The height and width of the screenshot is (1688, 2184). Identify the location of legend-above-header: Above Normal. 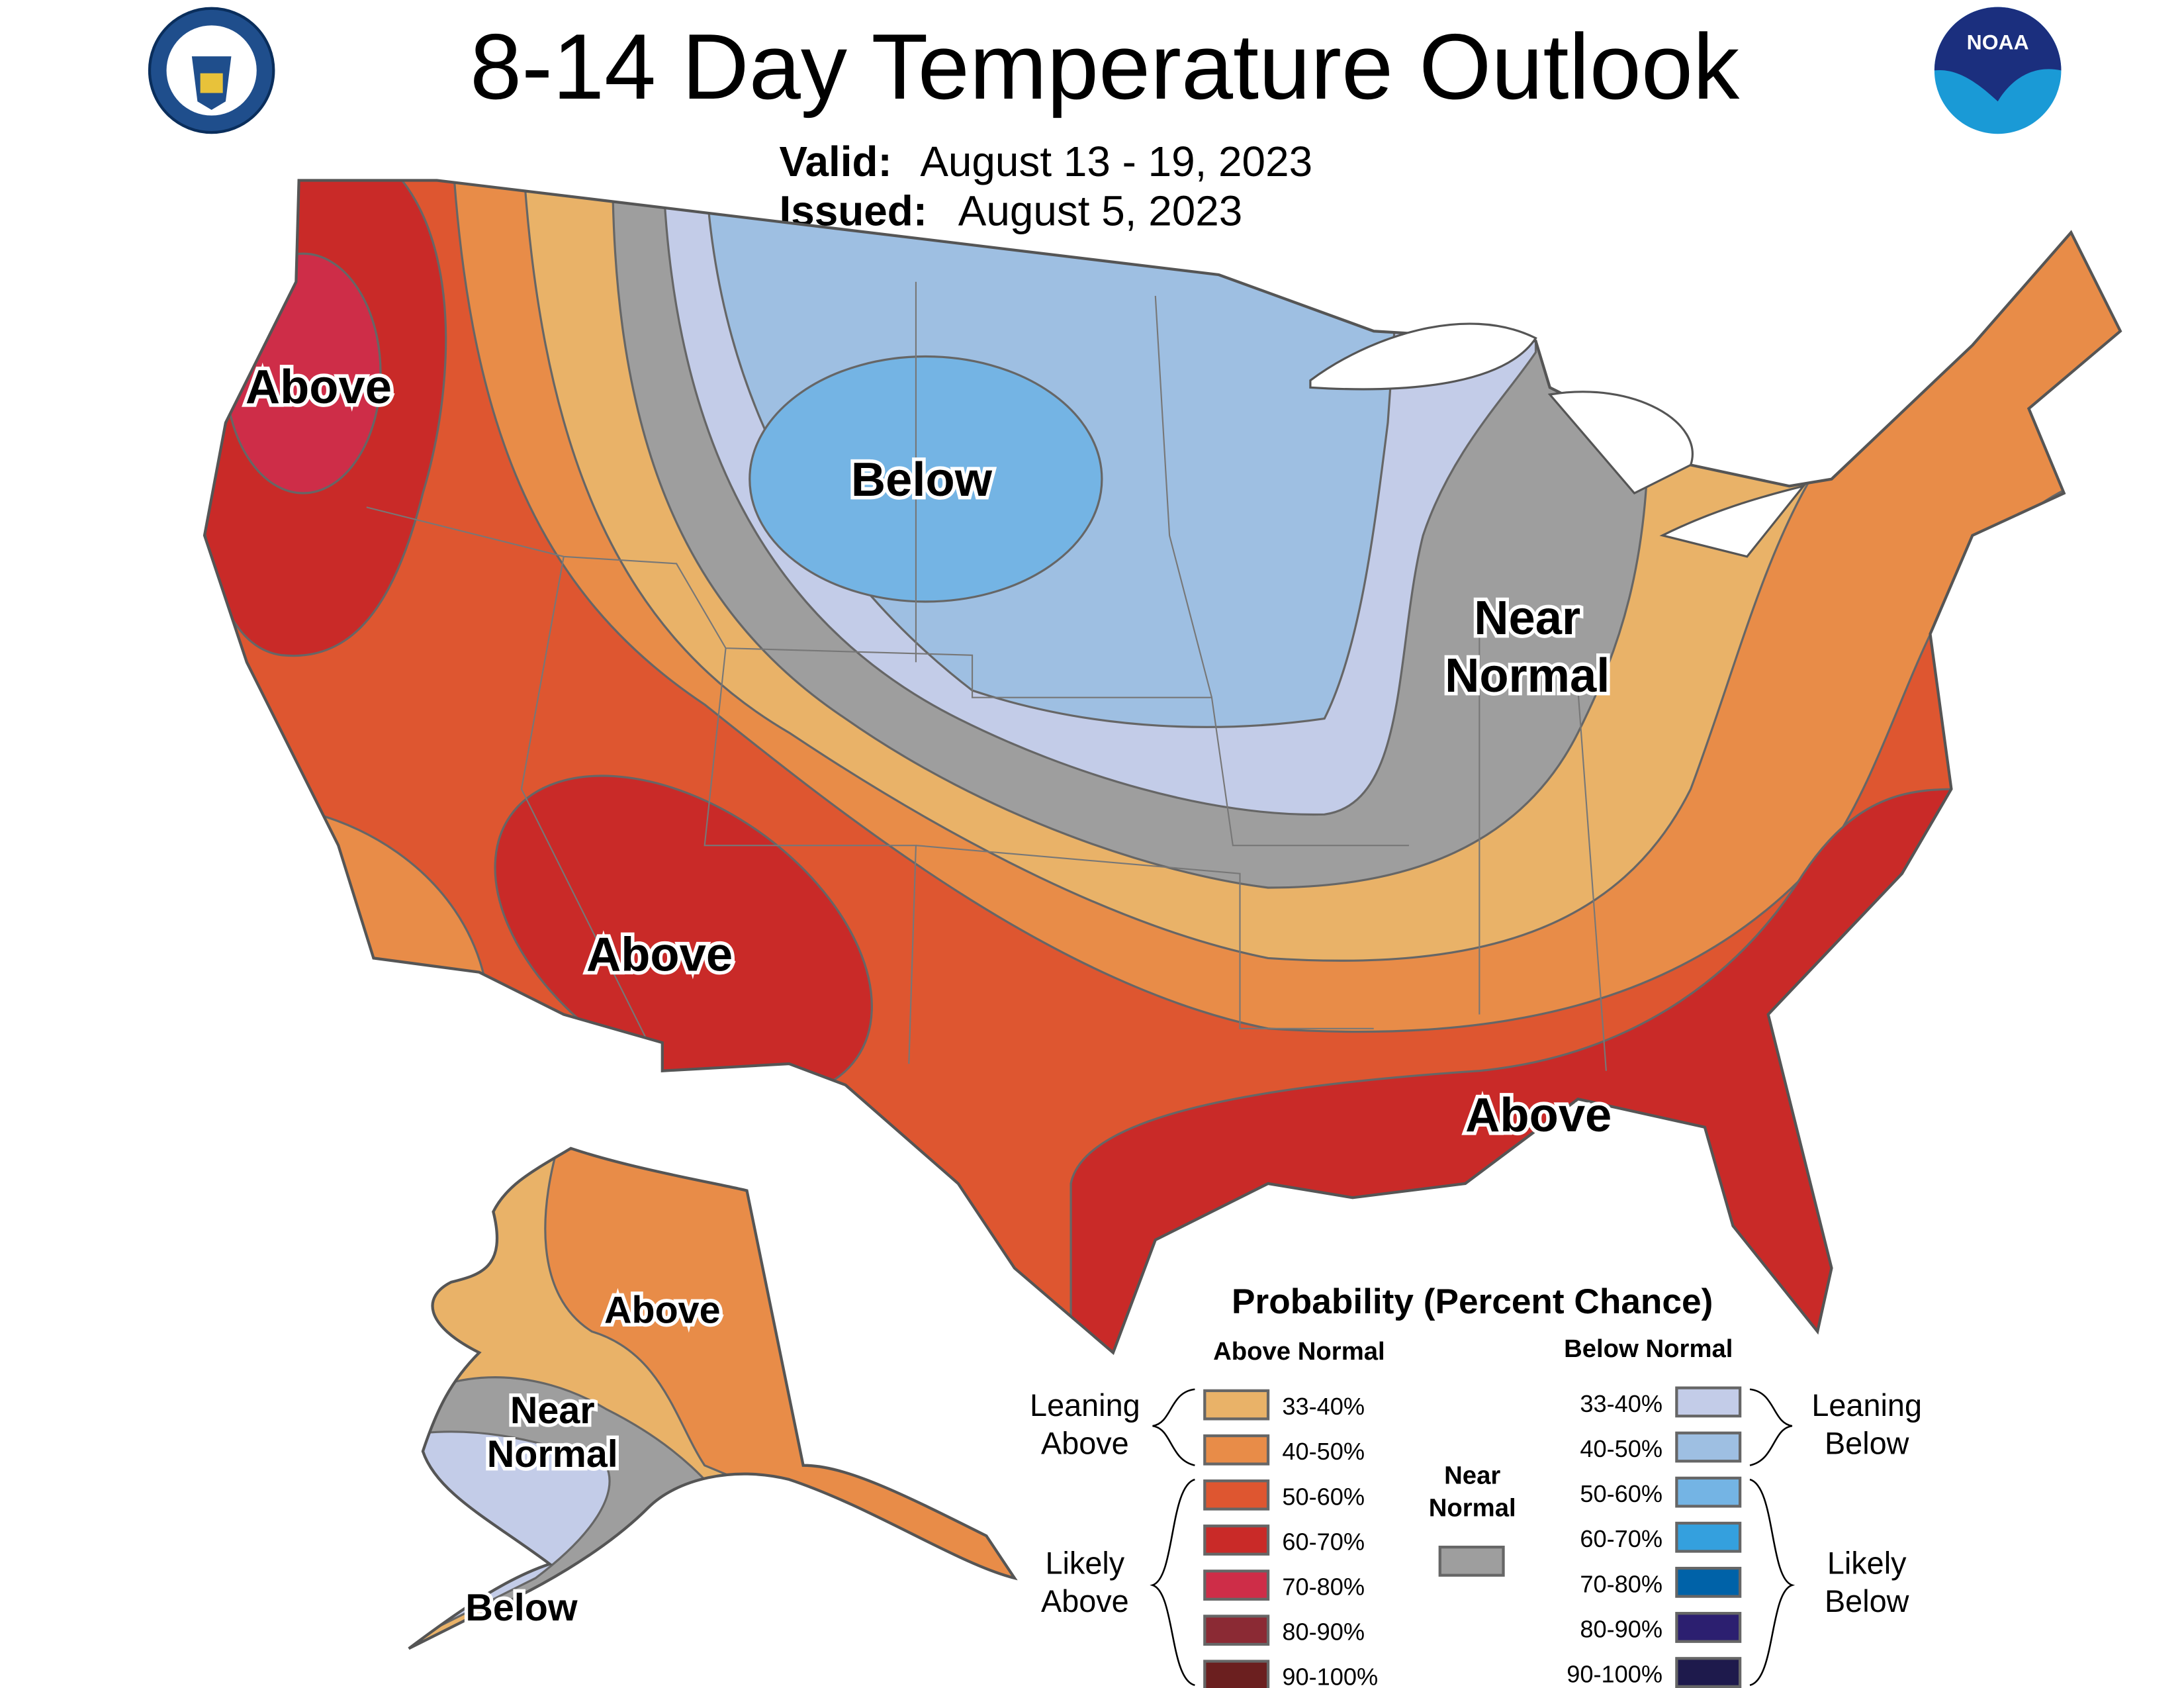
(1299, 1351).